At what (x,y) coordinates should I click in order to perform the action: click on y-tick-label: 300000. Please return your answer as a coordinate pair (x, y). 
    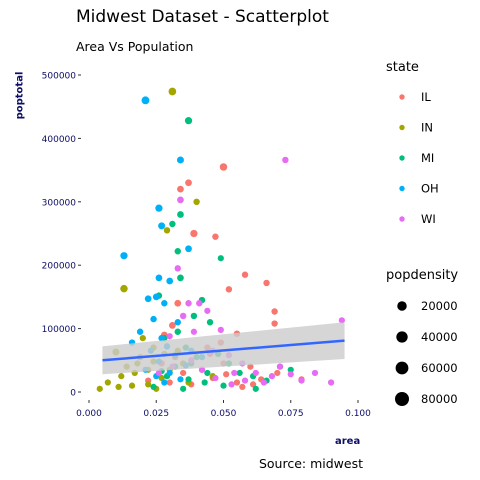
    Looking at the image, I should click on (59, 203).